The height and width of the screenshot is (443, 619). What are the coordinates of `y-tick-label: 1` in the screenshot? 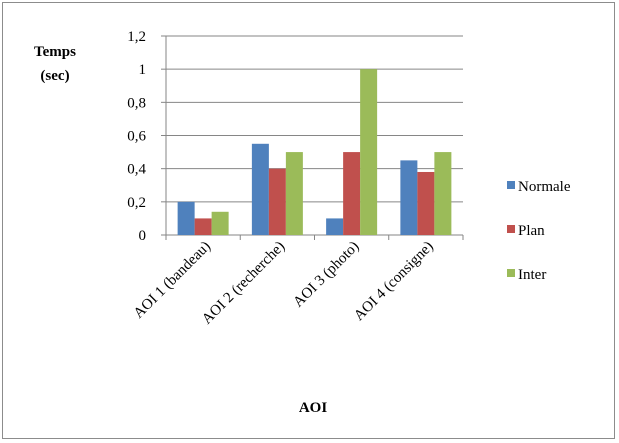 It's located at (143, 70).